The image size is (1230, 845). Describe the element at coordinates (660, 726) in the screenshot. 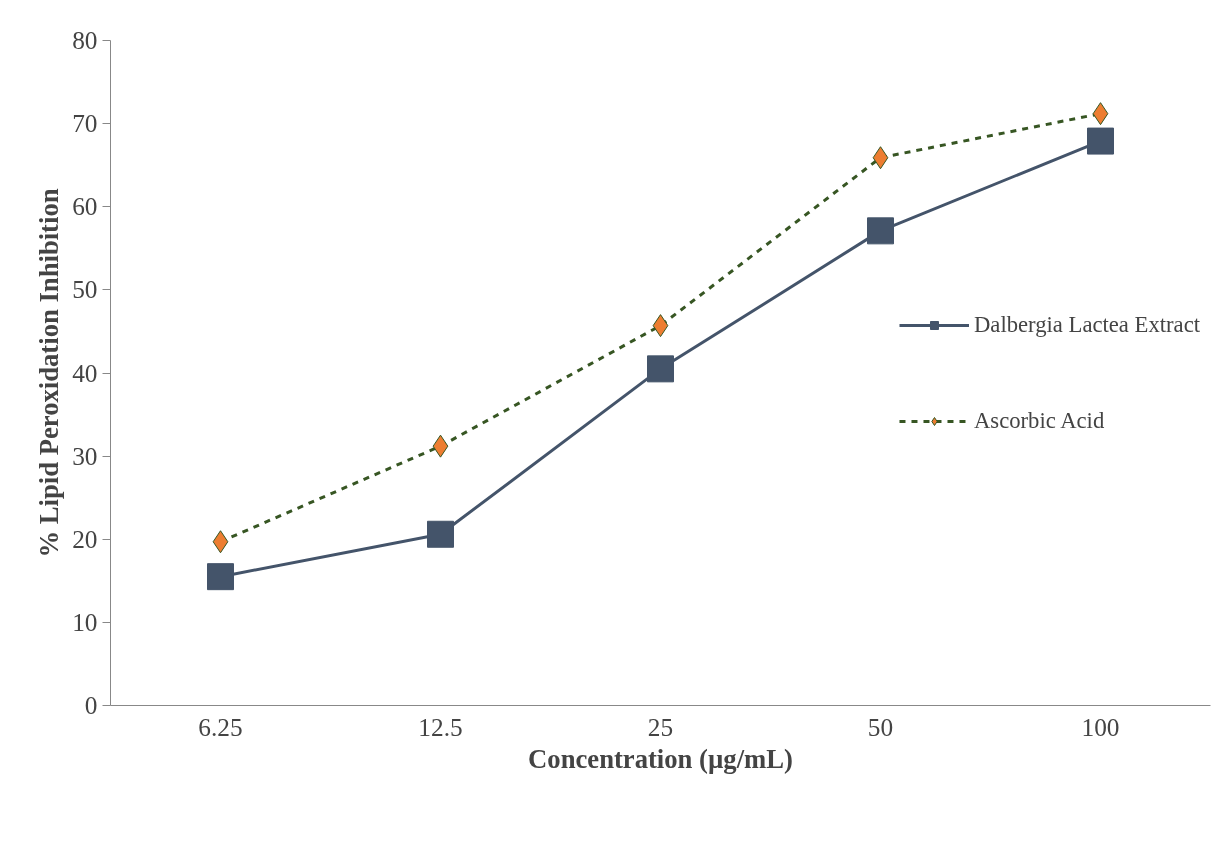

I see `x-tick-label: 25` at that location.